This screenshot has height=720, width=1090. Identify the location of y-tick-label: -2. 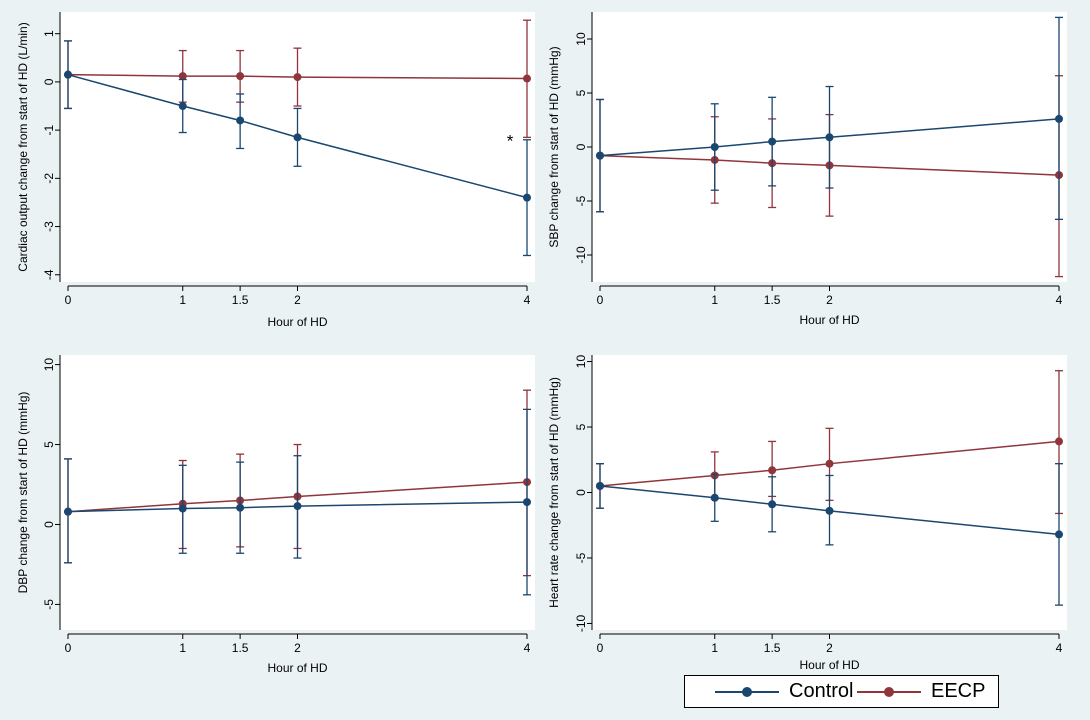
(49, 178).